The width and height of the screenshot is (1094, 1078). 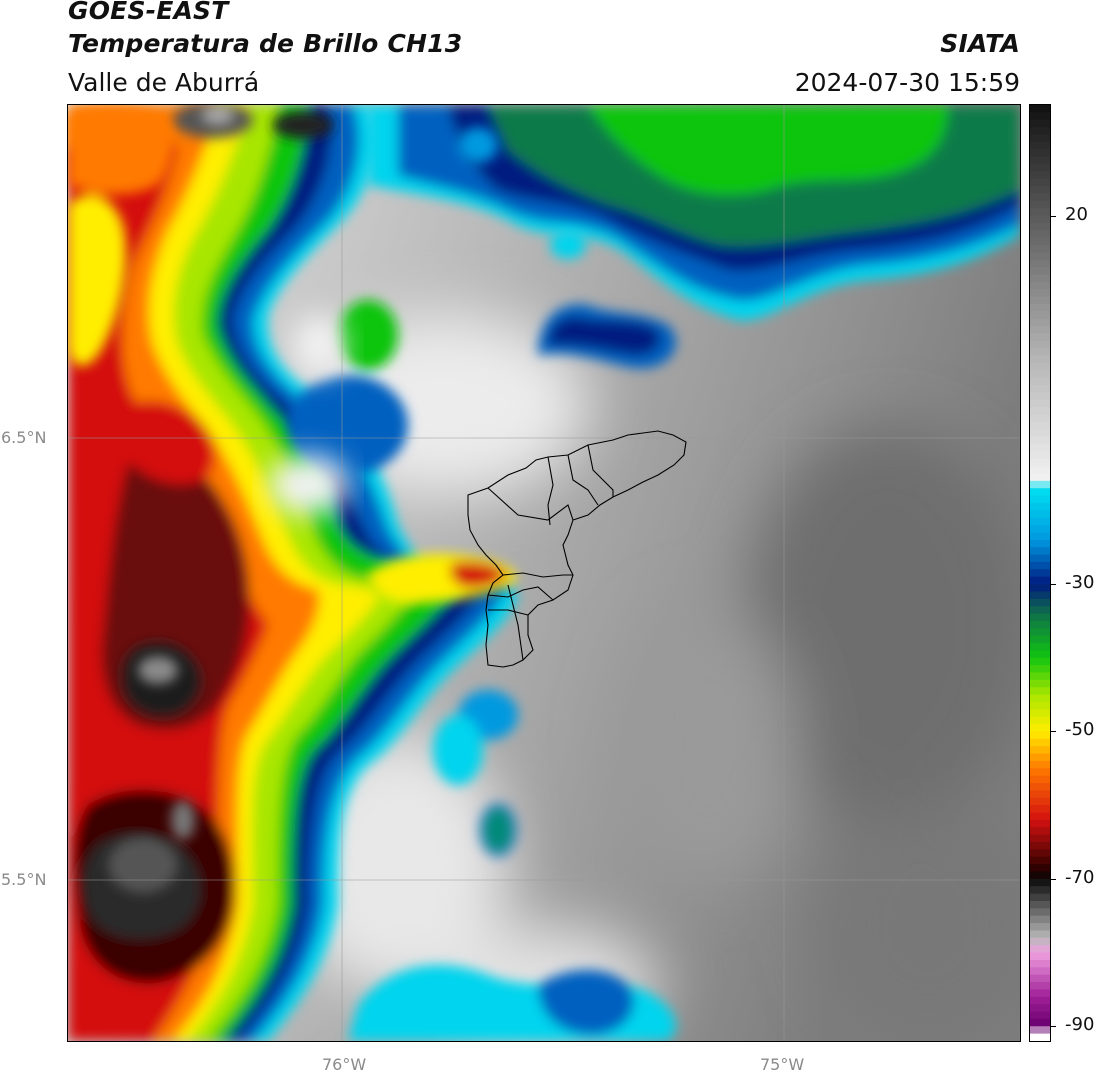 What do you see at coordinates (577, 549) in the screenshot?
I see `boundary-outline` at bounding box center [577, 549].